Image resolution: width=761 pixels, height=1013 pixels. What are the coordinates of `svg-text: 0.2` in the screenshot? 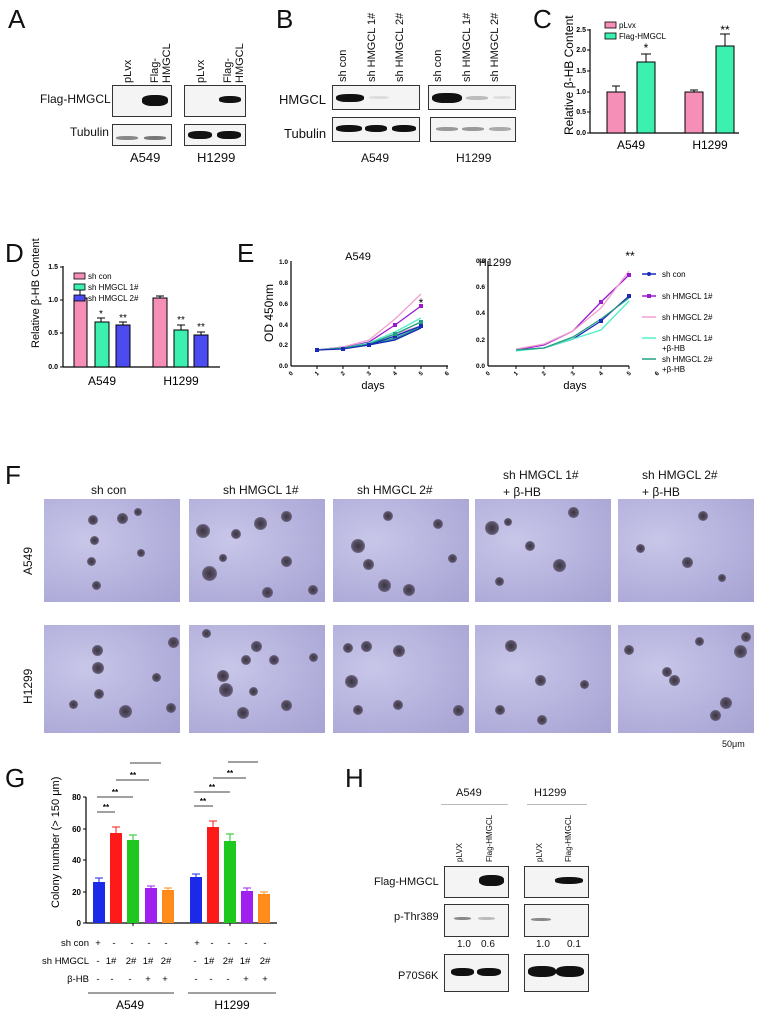 It's located at (283, 345).